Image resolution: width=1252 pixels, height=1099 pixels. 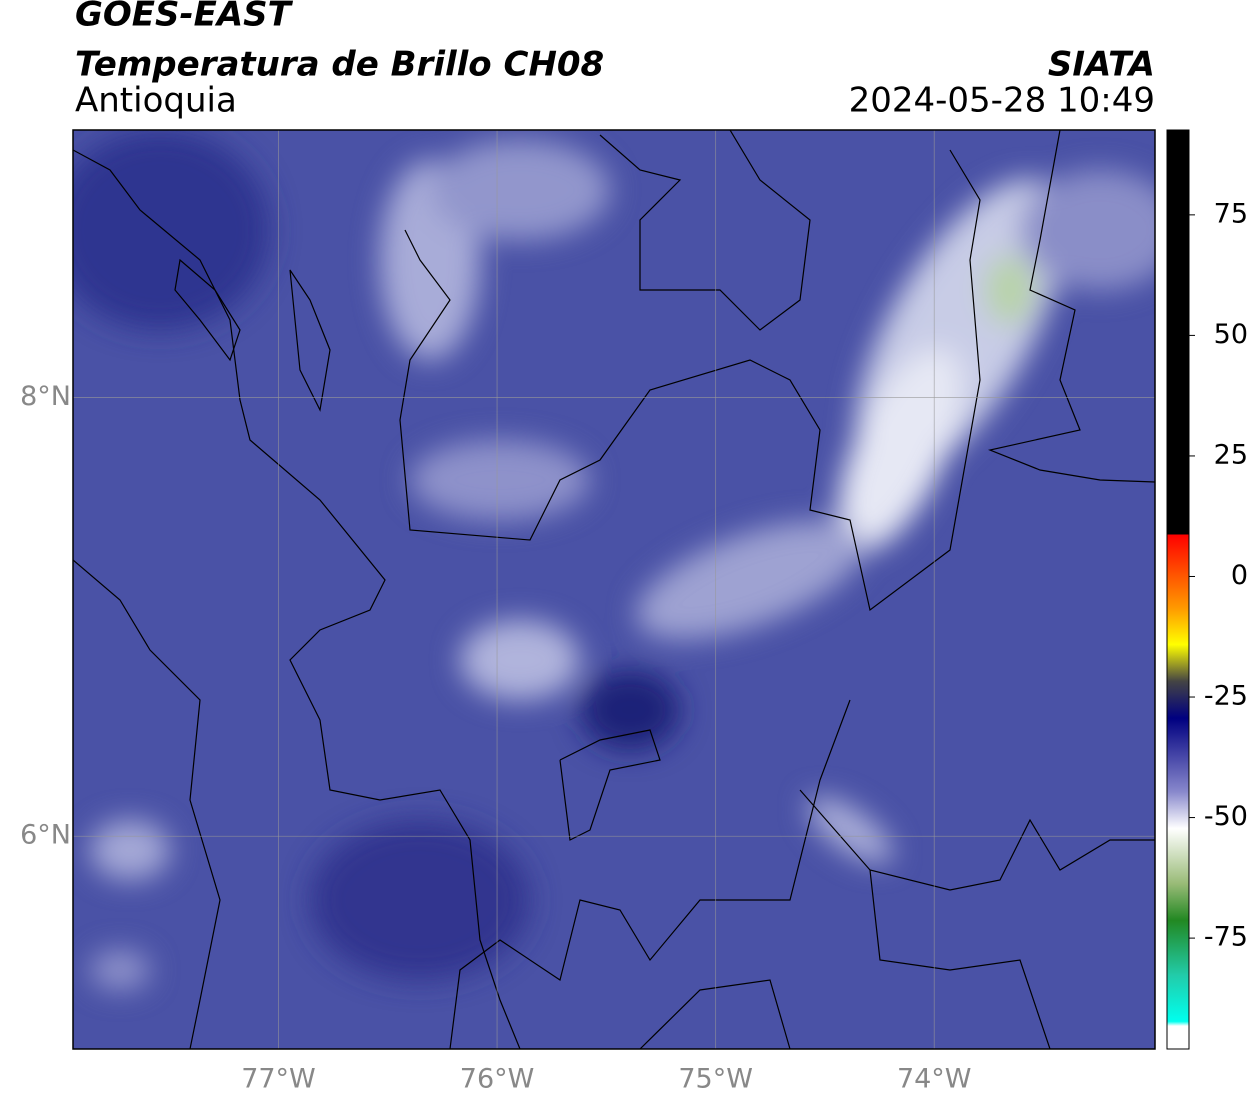 I want to click on source: SIATA, so click(x=1101, y=65).